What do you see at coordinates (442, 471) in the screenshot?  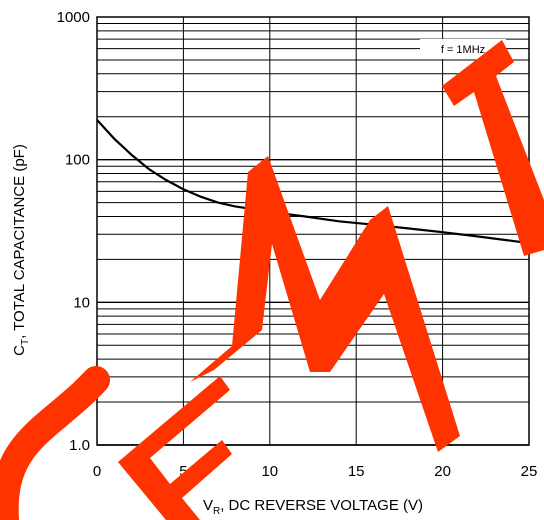 I see `x-tick-label: 20` at bounding box center [442, 471].